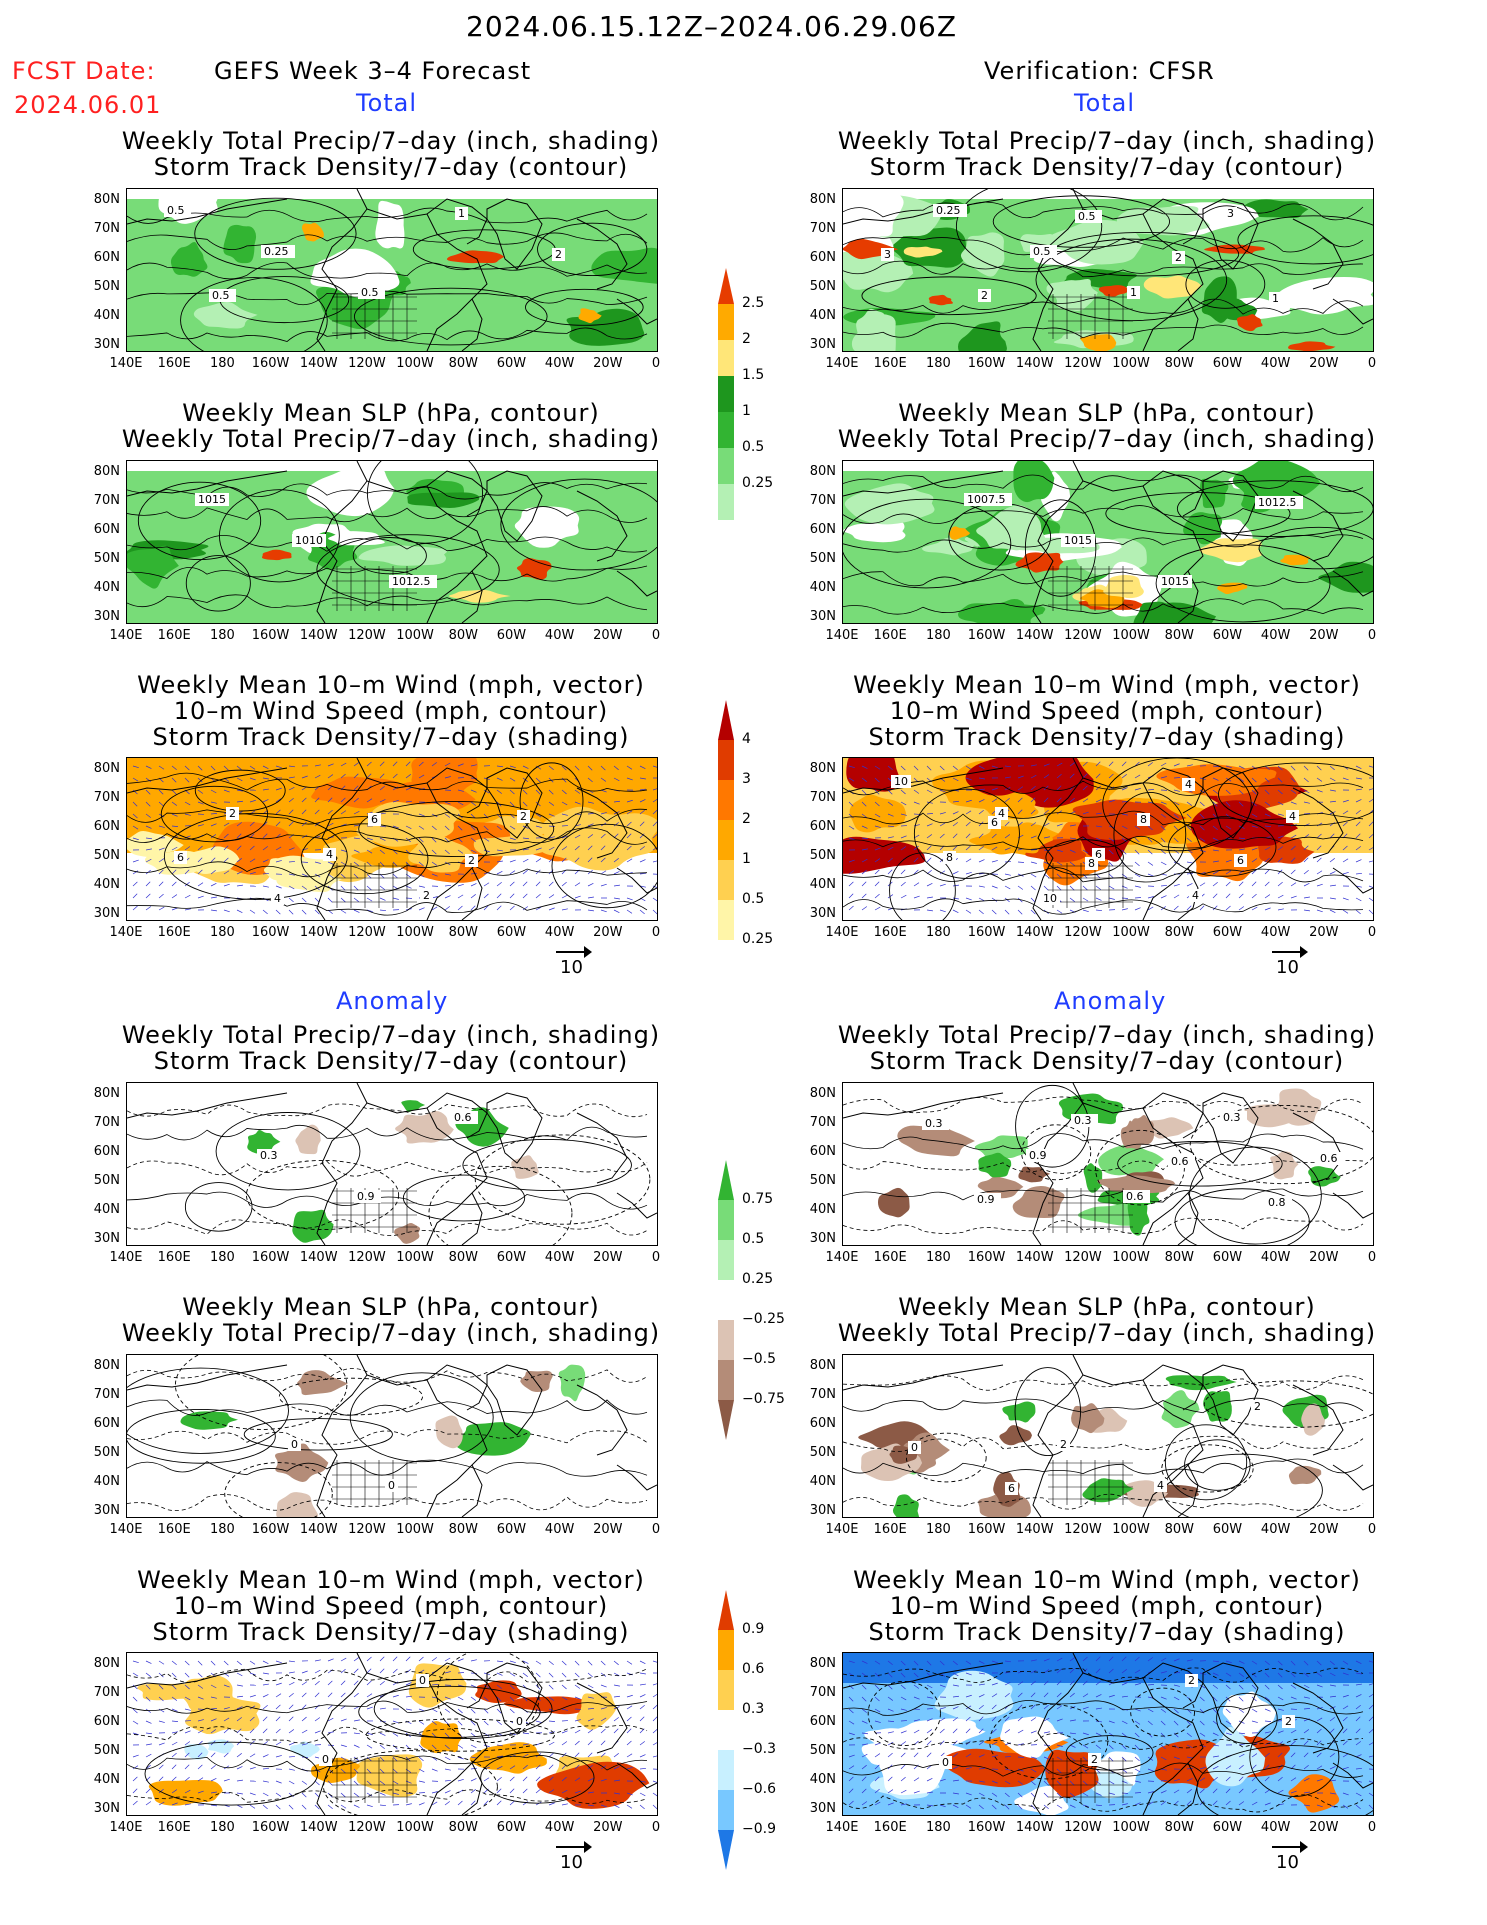 Image resolution: width=1487 pixels, height=1925 pixels. What do you see at coordinates (392, 542) in the screenshot?
I see `map-panel: 1015 1010 1012.5` at bounding box center [392, 542].